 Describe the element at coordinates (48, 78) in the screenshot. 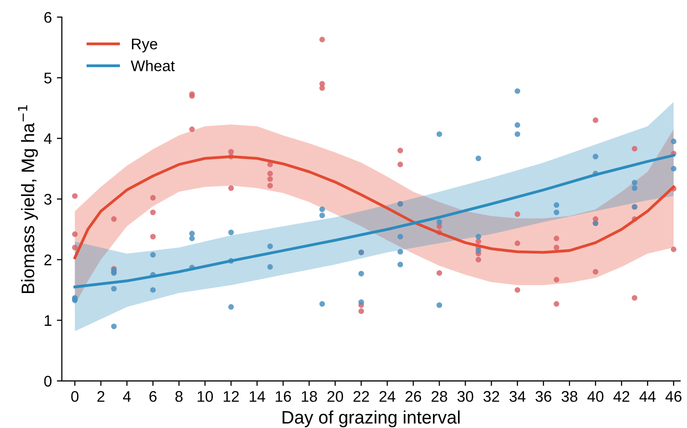

I see `y-tick-label: 5` at that location.